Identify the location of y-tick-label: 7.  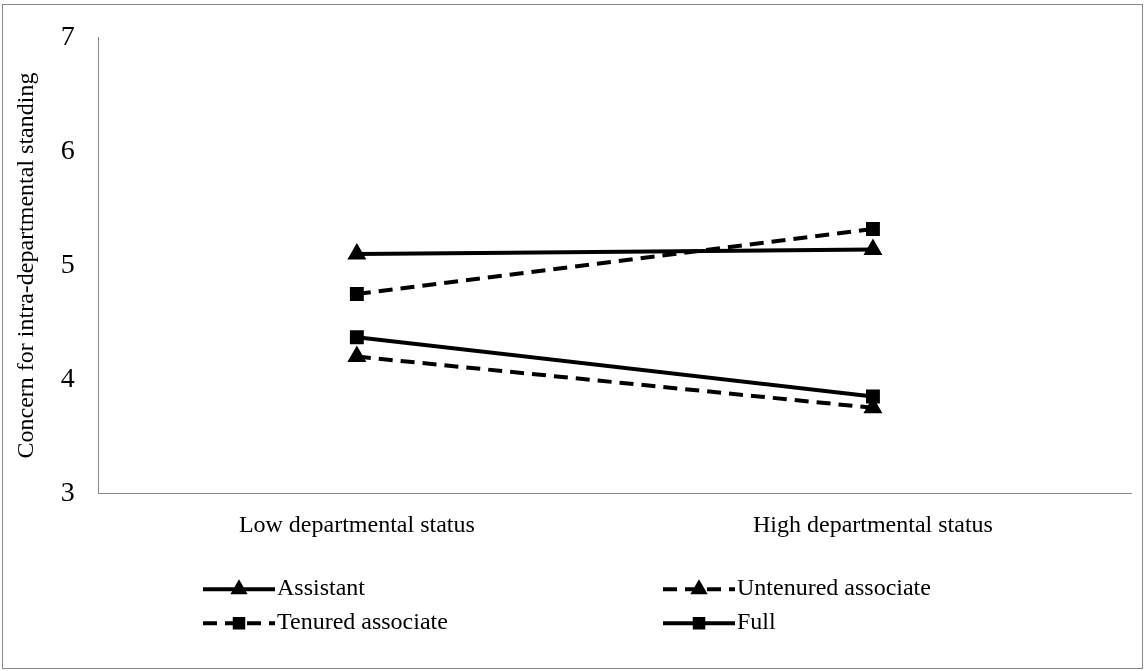
(67, 36).